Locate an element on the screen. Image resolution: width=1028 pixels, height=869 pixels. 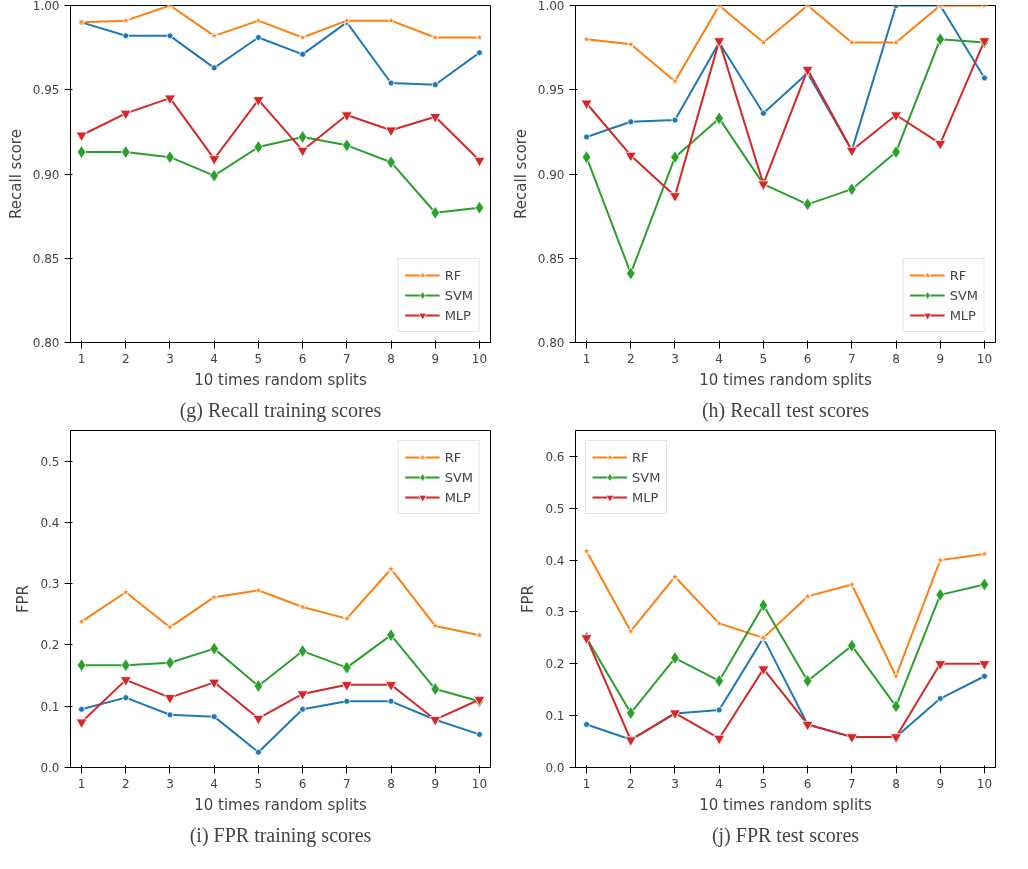
text: (i) FPR training scores is located at coordinates (280, 835).